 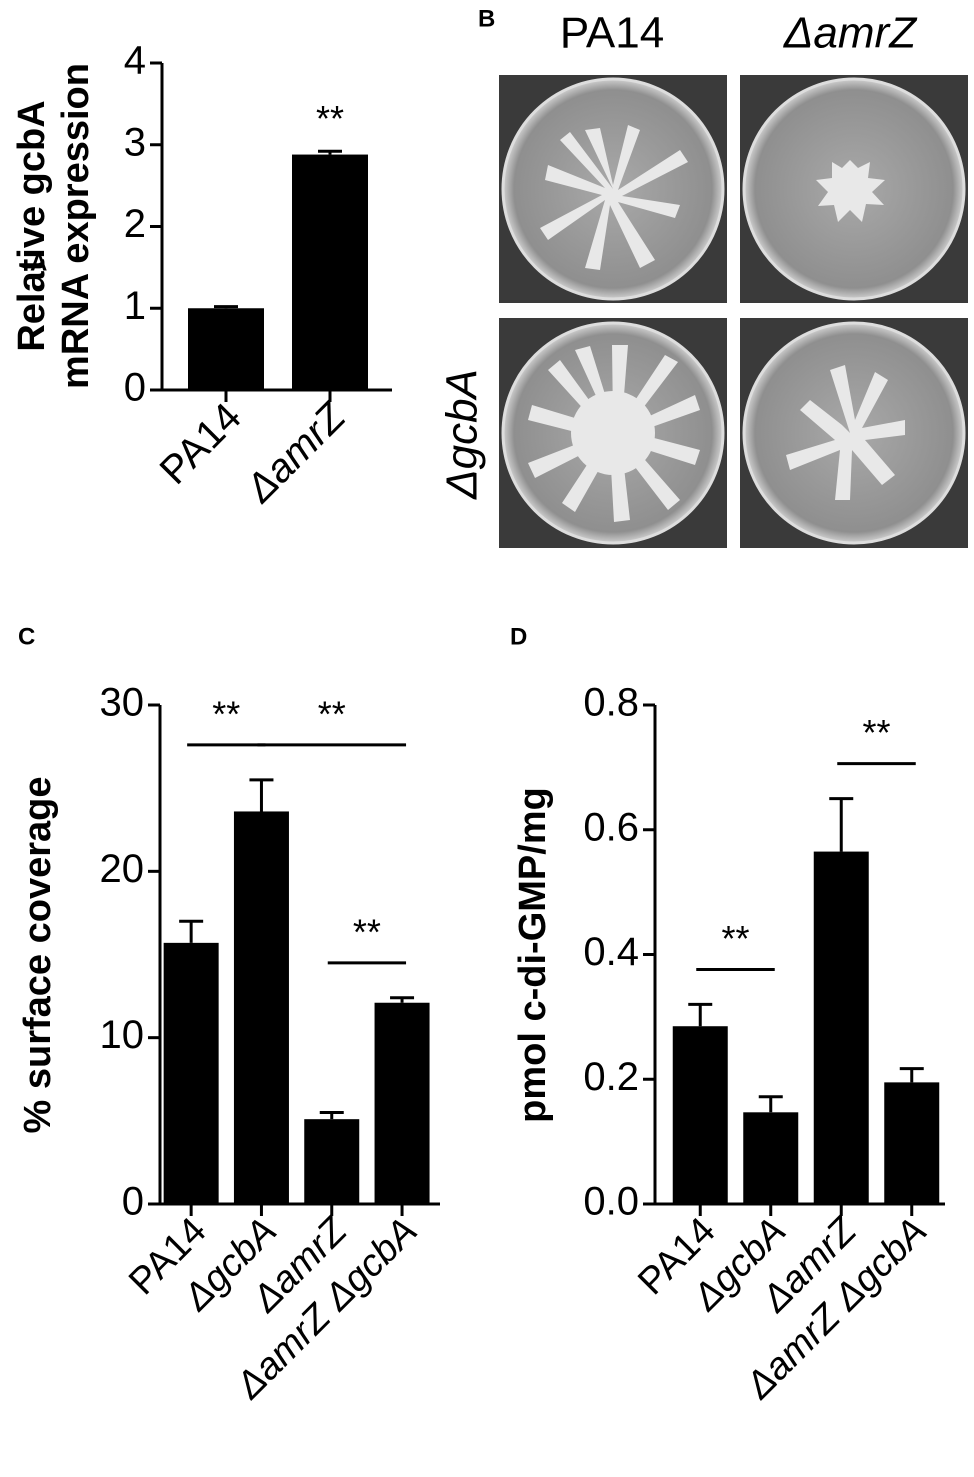 I want to click on y-tick-label: 0.4, so click(x=611, y=952).